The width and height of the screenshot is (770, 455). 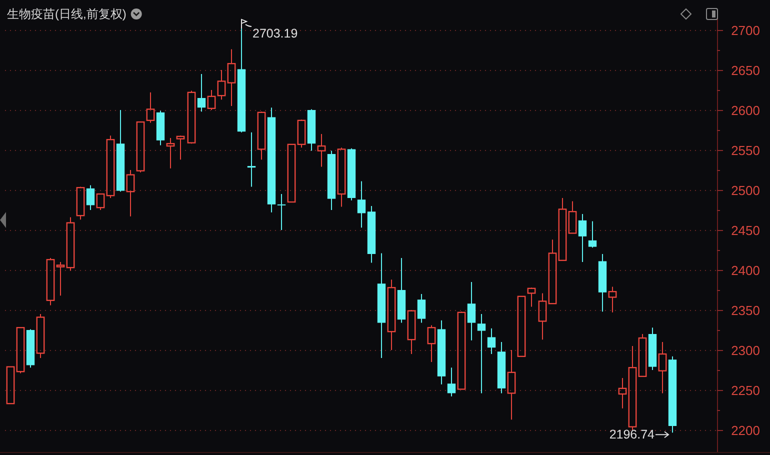 What do you see at coordinates (745, 70) in the screenshot?
I see `y-tick-label: 2650` at bounding box center [745, 70].